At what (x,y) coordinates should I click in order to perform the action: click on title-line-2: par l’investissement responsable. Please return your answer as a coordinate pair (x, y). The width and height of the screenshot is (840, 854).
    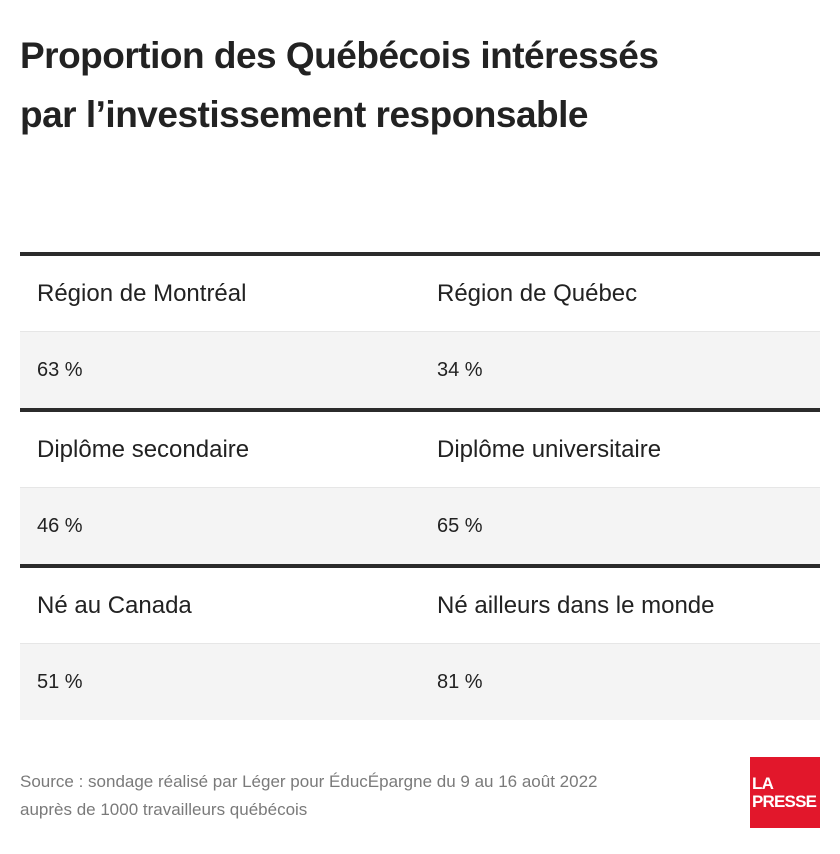
    Looking at the image, I should click on (304, 114).